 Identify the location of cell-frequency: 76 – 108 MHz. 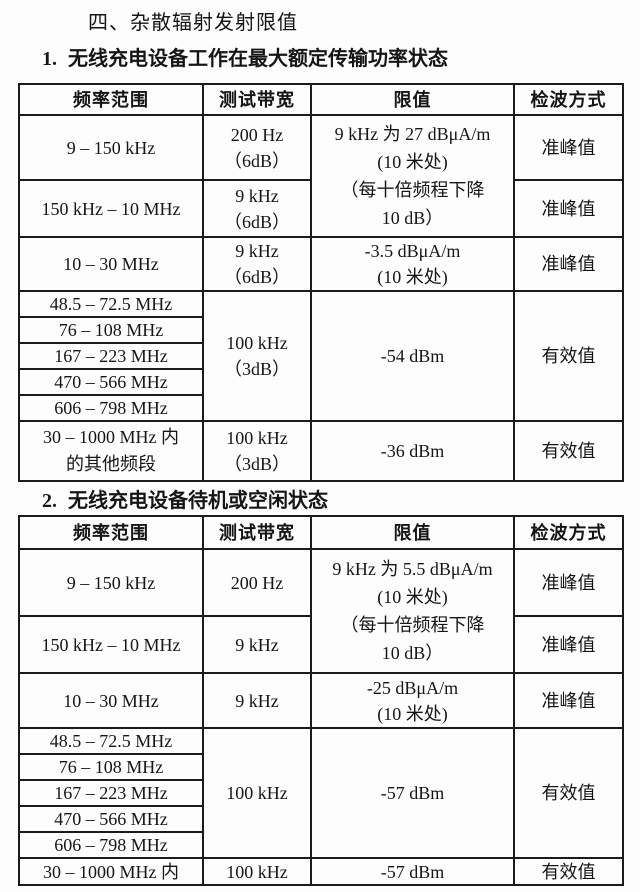
(111, 330).